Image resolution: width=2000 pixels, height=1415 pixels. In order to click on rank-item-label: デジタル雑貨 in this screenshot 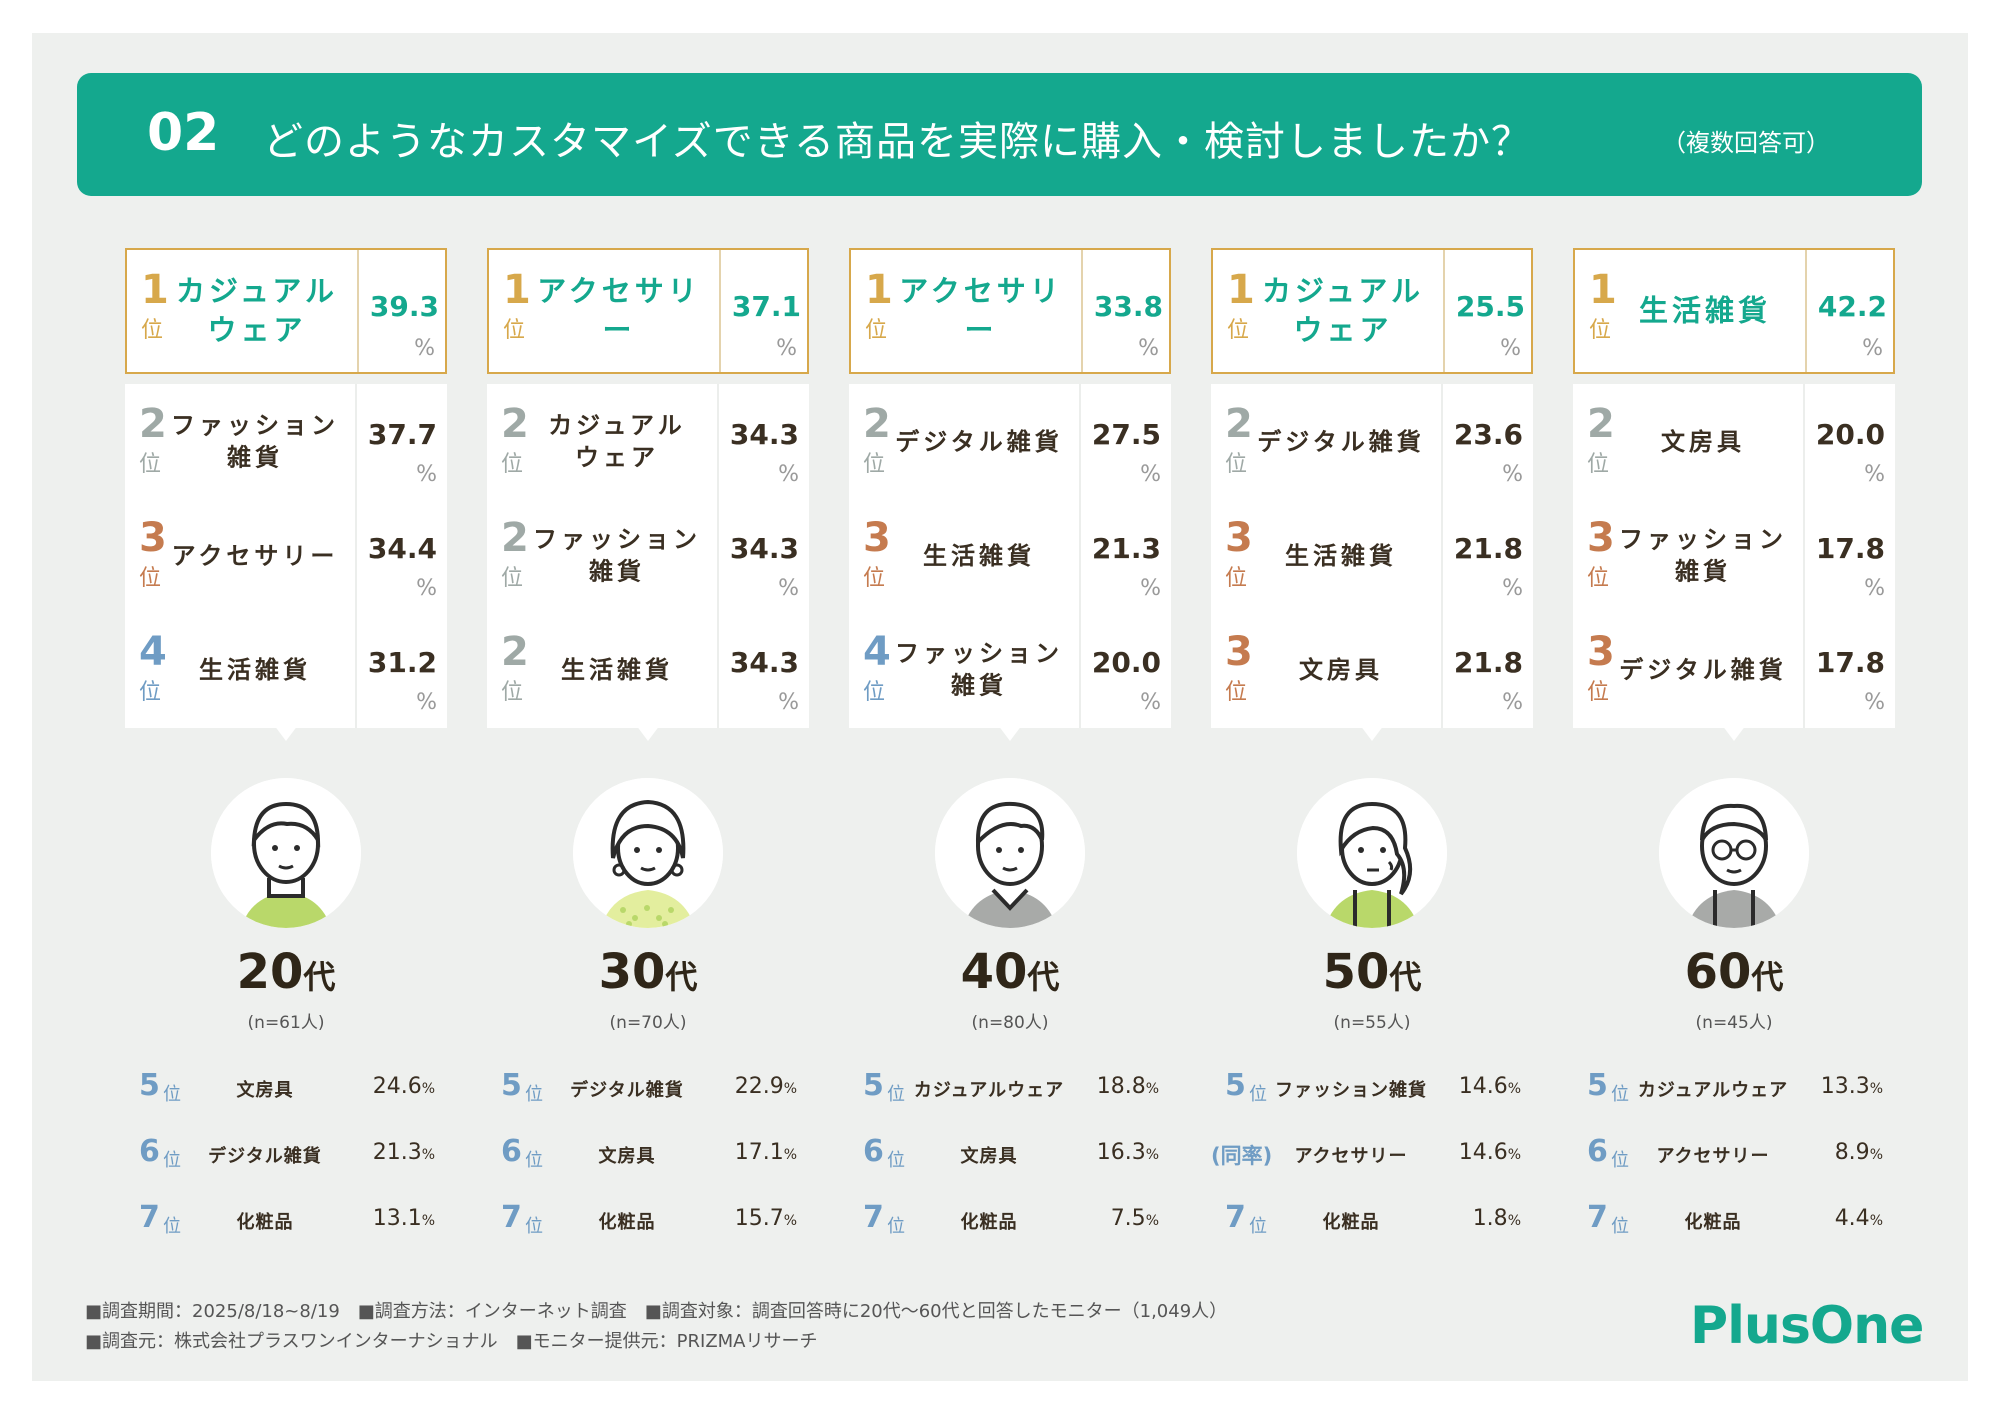, I will do `click(979, 441)`.